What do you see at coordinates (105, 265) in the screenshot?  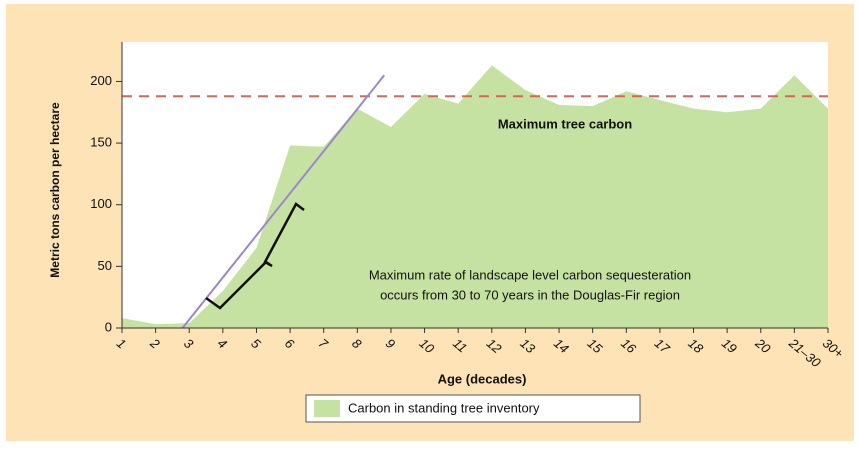 I see `y-tick-label: 50` at bounding box center [105, 265].